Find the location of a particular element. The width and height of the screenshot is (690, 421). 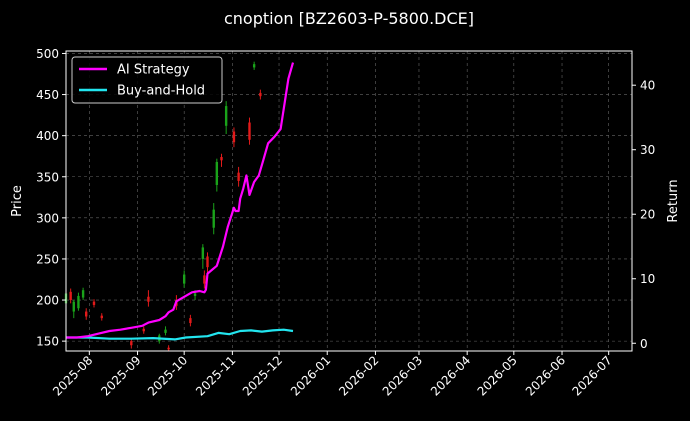

y-right-tick-label: 0 is located at coordinates (644, 344).